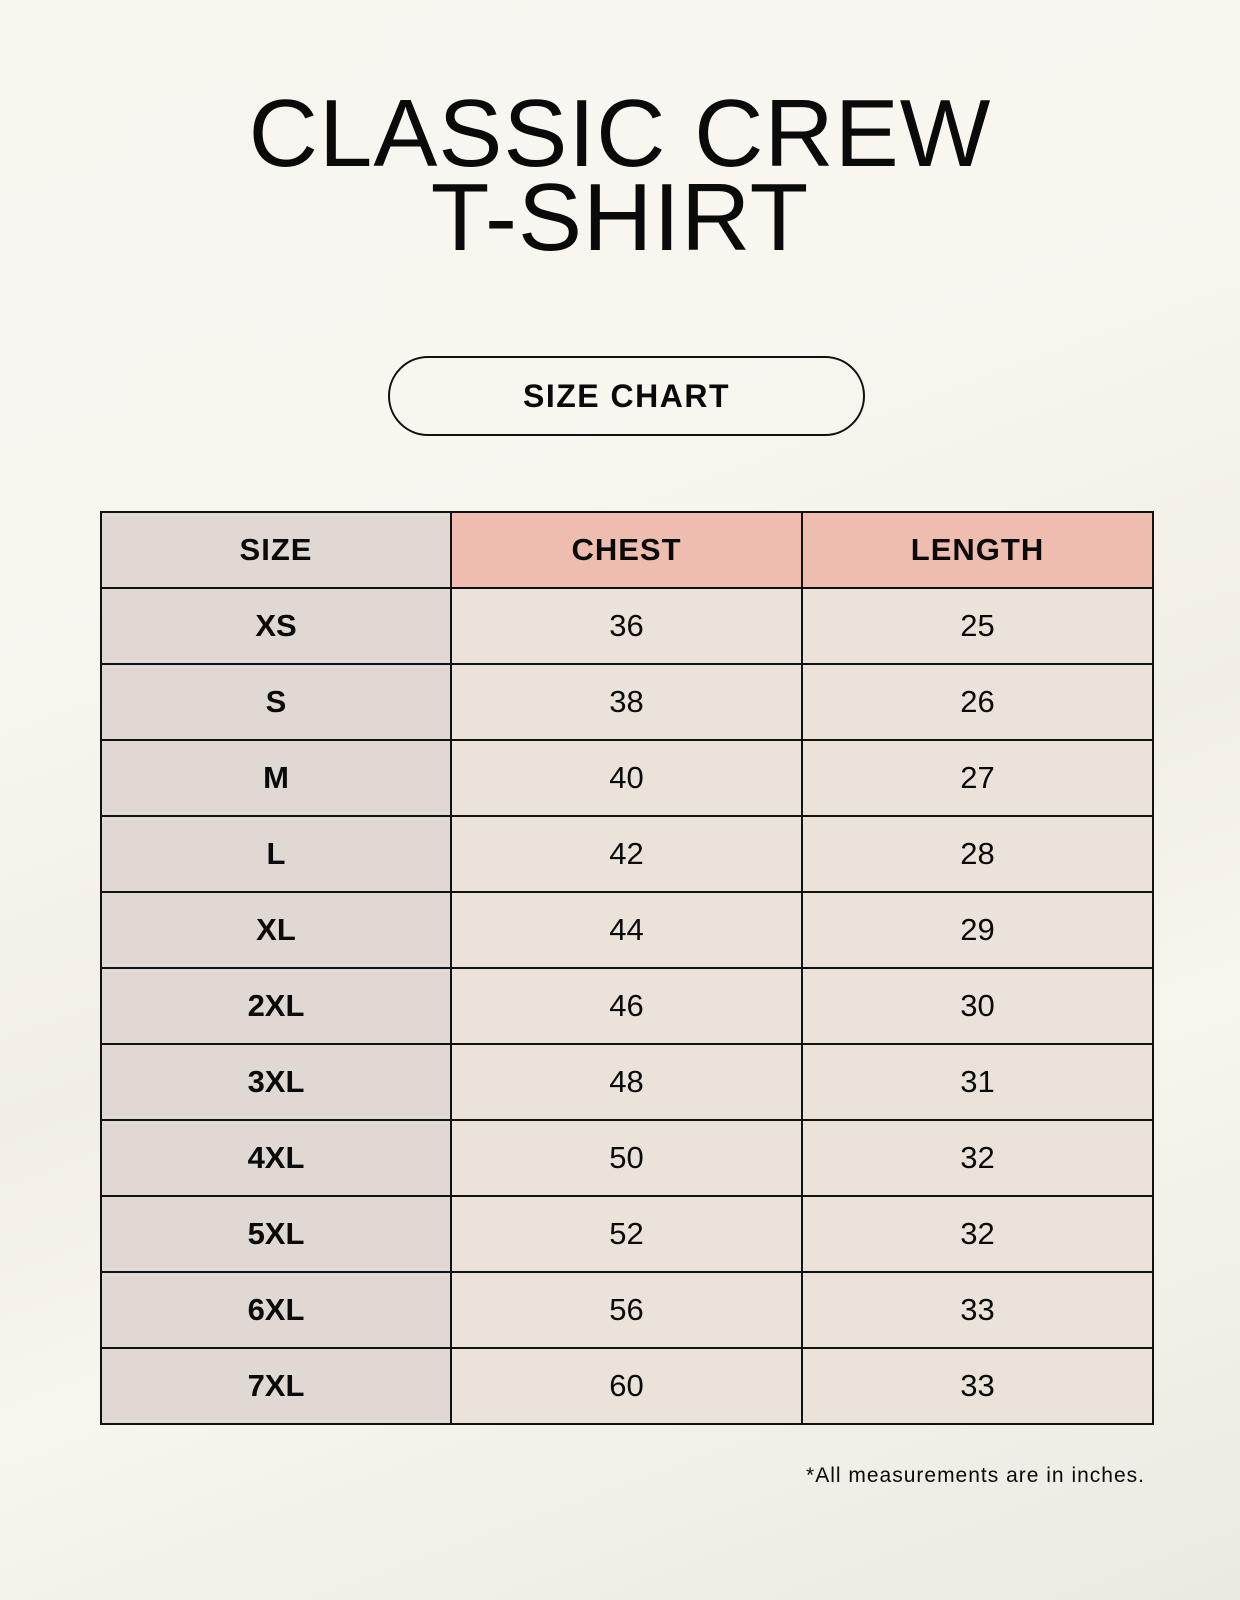  I want to click on cell-size: 3XL, so click(276, 1082).